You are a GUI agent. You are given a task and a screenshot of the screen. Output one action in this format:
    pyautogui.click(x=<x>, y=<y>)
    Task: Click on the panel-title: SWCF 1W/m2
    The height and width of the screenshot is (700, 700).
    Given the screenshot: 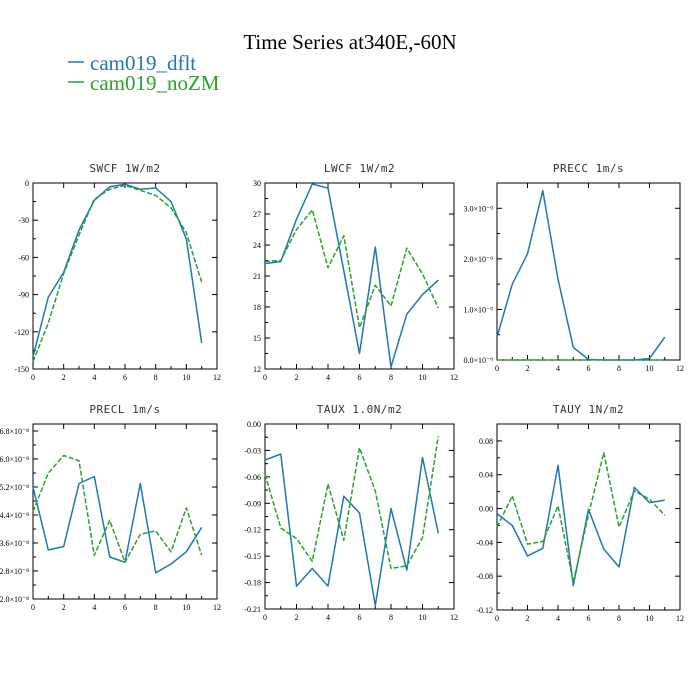 What is the action you would take?
    pyautogui.click(x=124, y=168)
    